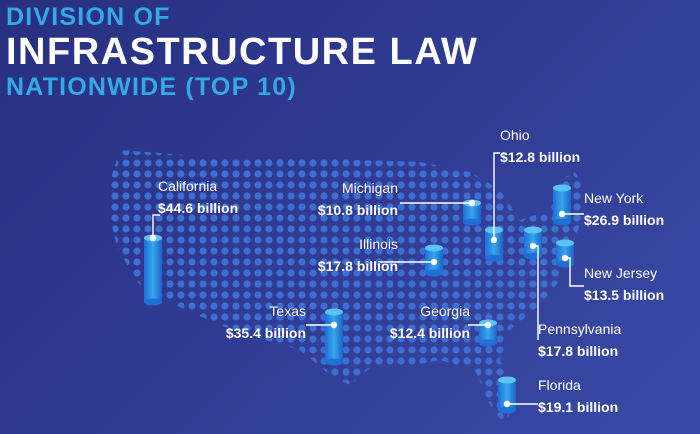 This screenshot has height=434, width=700. I want to click on marker-pennsylvania, so click(533, 246).